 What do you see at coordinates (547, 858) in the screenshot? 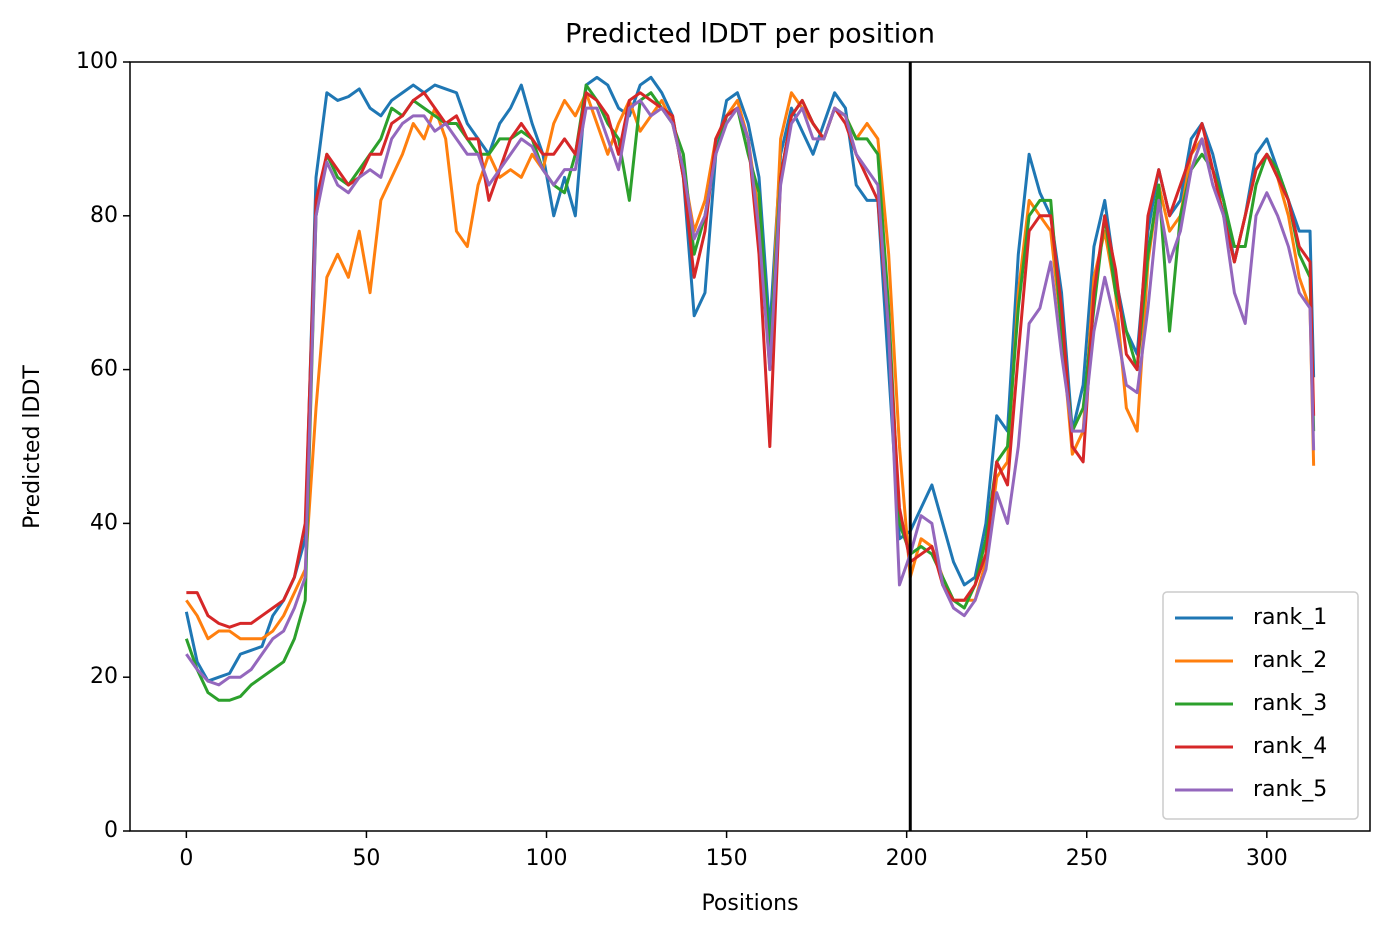
I see `x-tick-label: 100` at bounding box center [547, 858].